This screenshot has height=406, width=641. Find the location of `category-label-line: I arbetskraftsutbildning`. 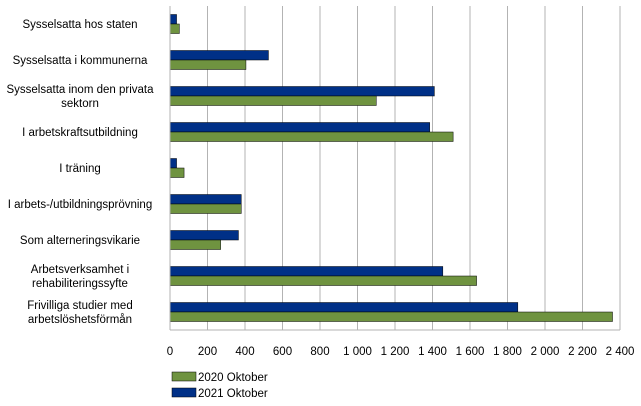

category-label-line: I arbetskraftsutbildning is located at coordinates (80, 133).